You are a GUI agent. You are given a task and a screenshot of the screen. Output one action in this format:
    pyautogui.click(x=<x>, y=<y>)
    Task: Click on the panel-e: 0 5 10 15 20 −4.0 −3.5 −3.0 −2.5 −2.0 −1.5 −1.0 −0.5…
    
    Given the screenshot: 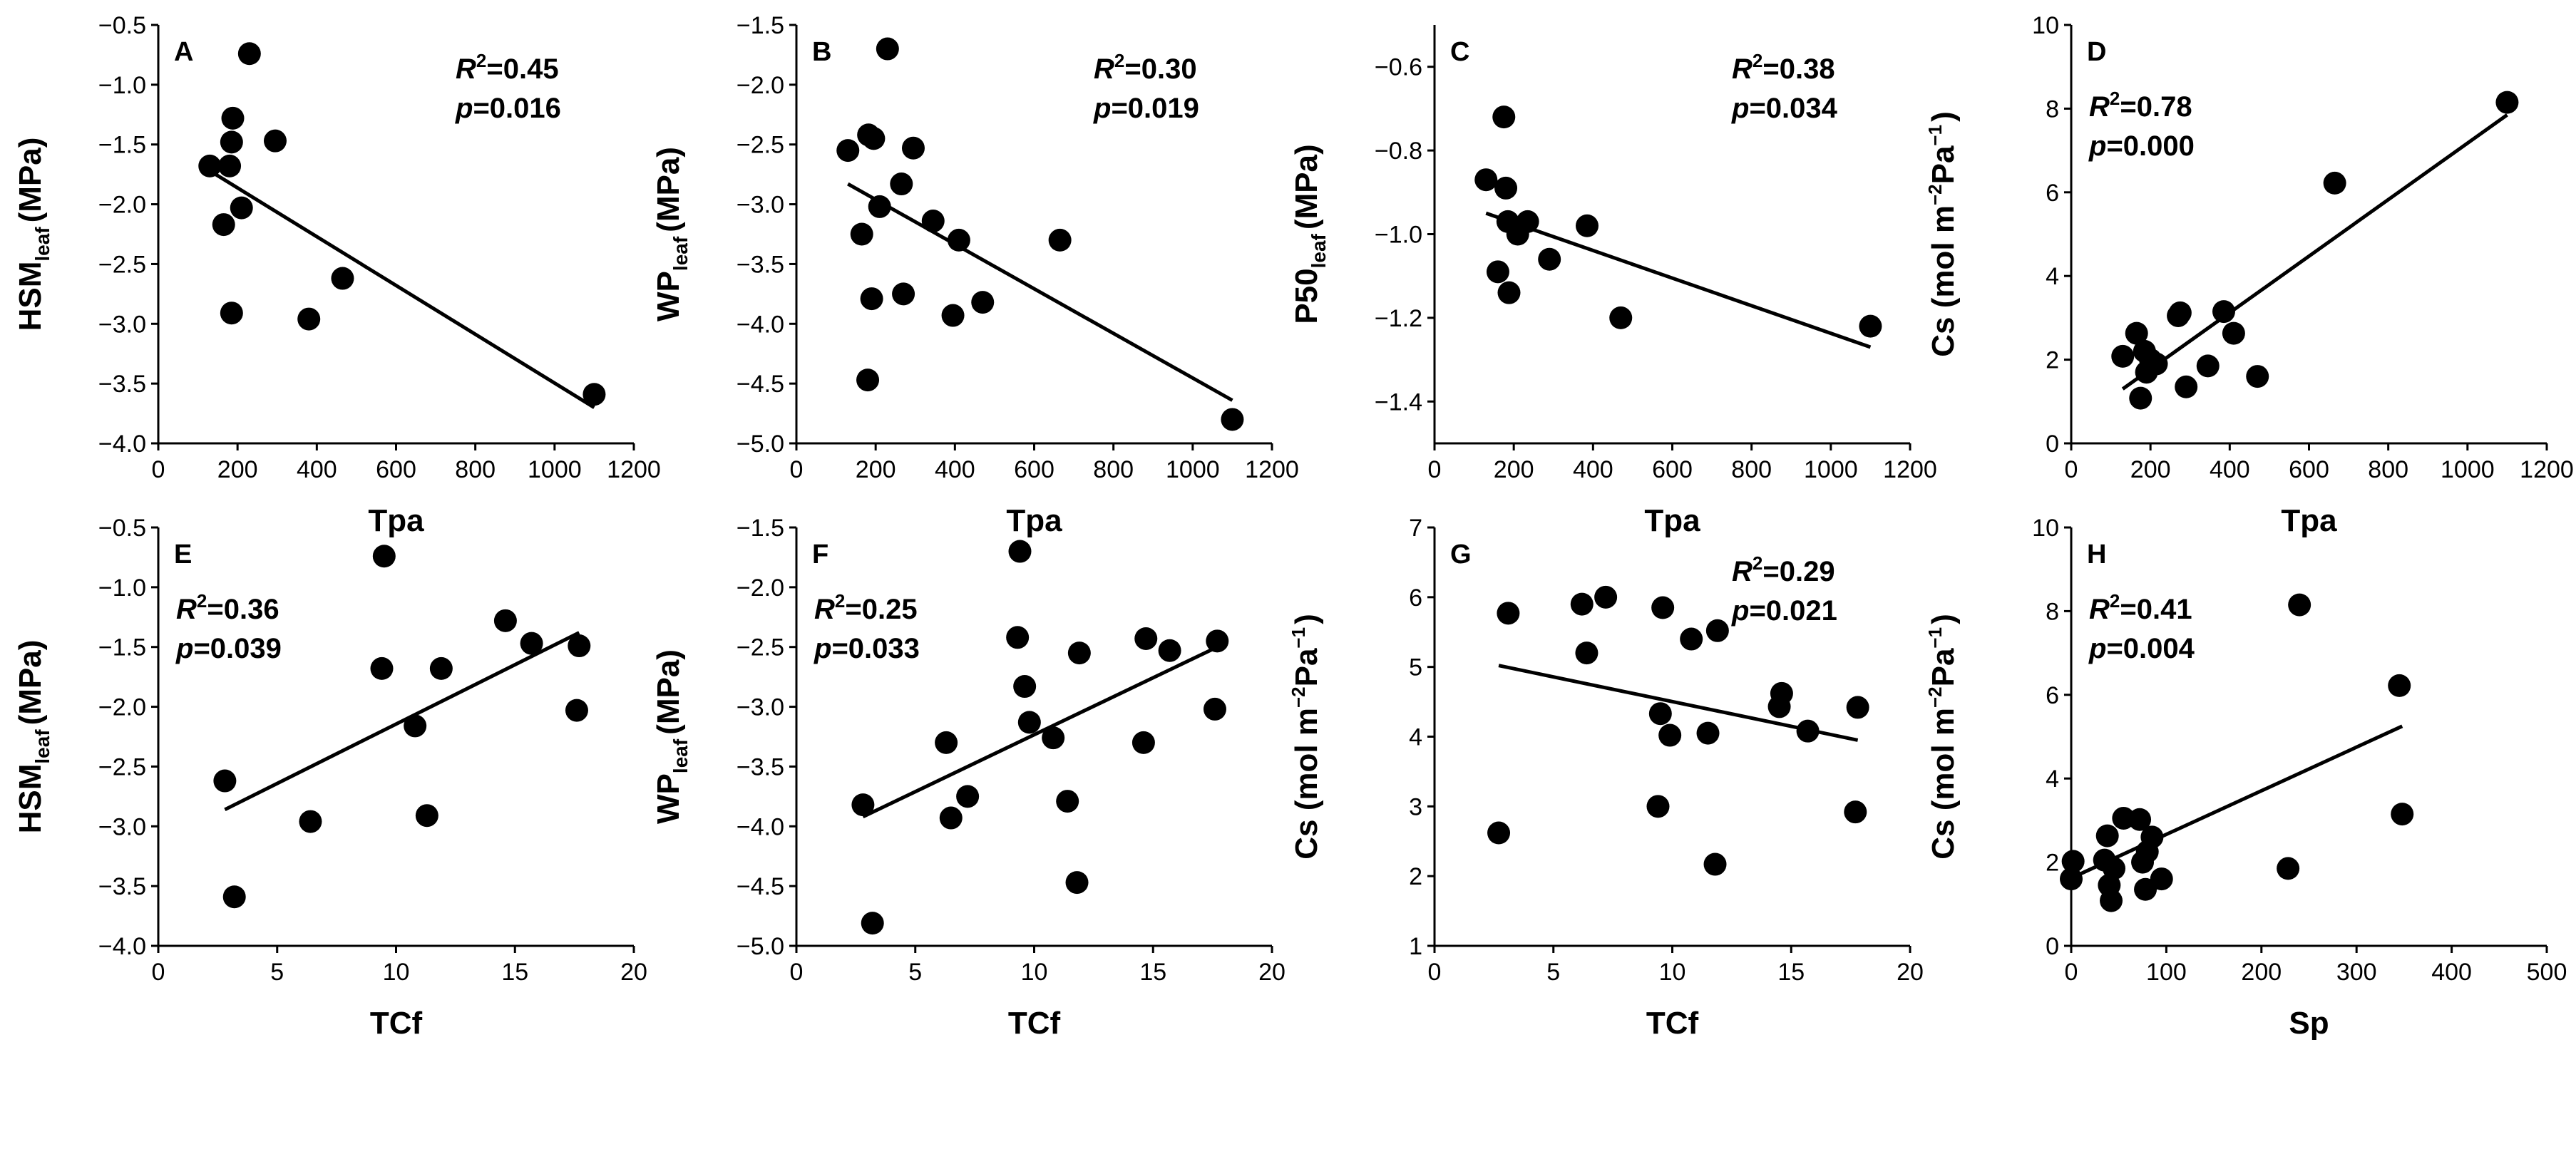 What is the action you would take?
    pyautogui.click(x=330, y=778)
    